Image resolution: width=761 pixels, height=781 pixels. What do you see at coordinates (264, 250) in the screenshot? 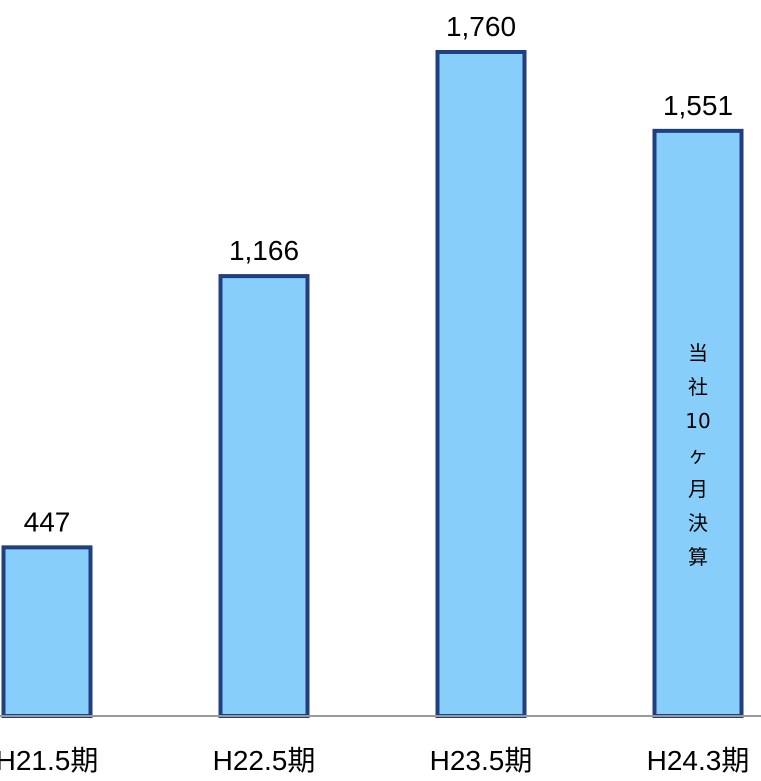
I see `value-label-2: 1,166` at bounding box center [264, 250].